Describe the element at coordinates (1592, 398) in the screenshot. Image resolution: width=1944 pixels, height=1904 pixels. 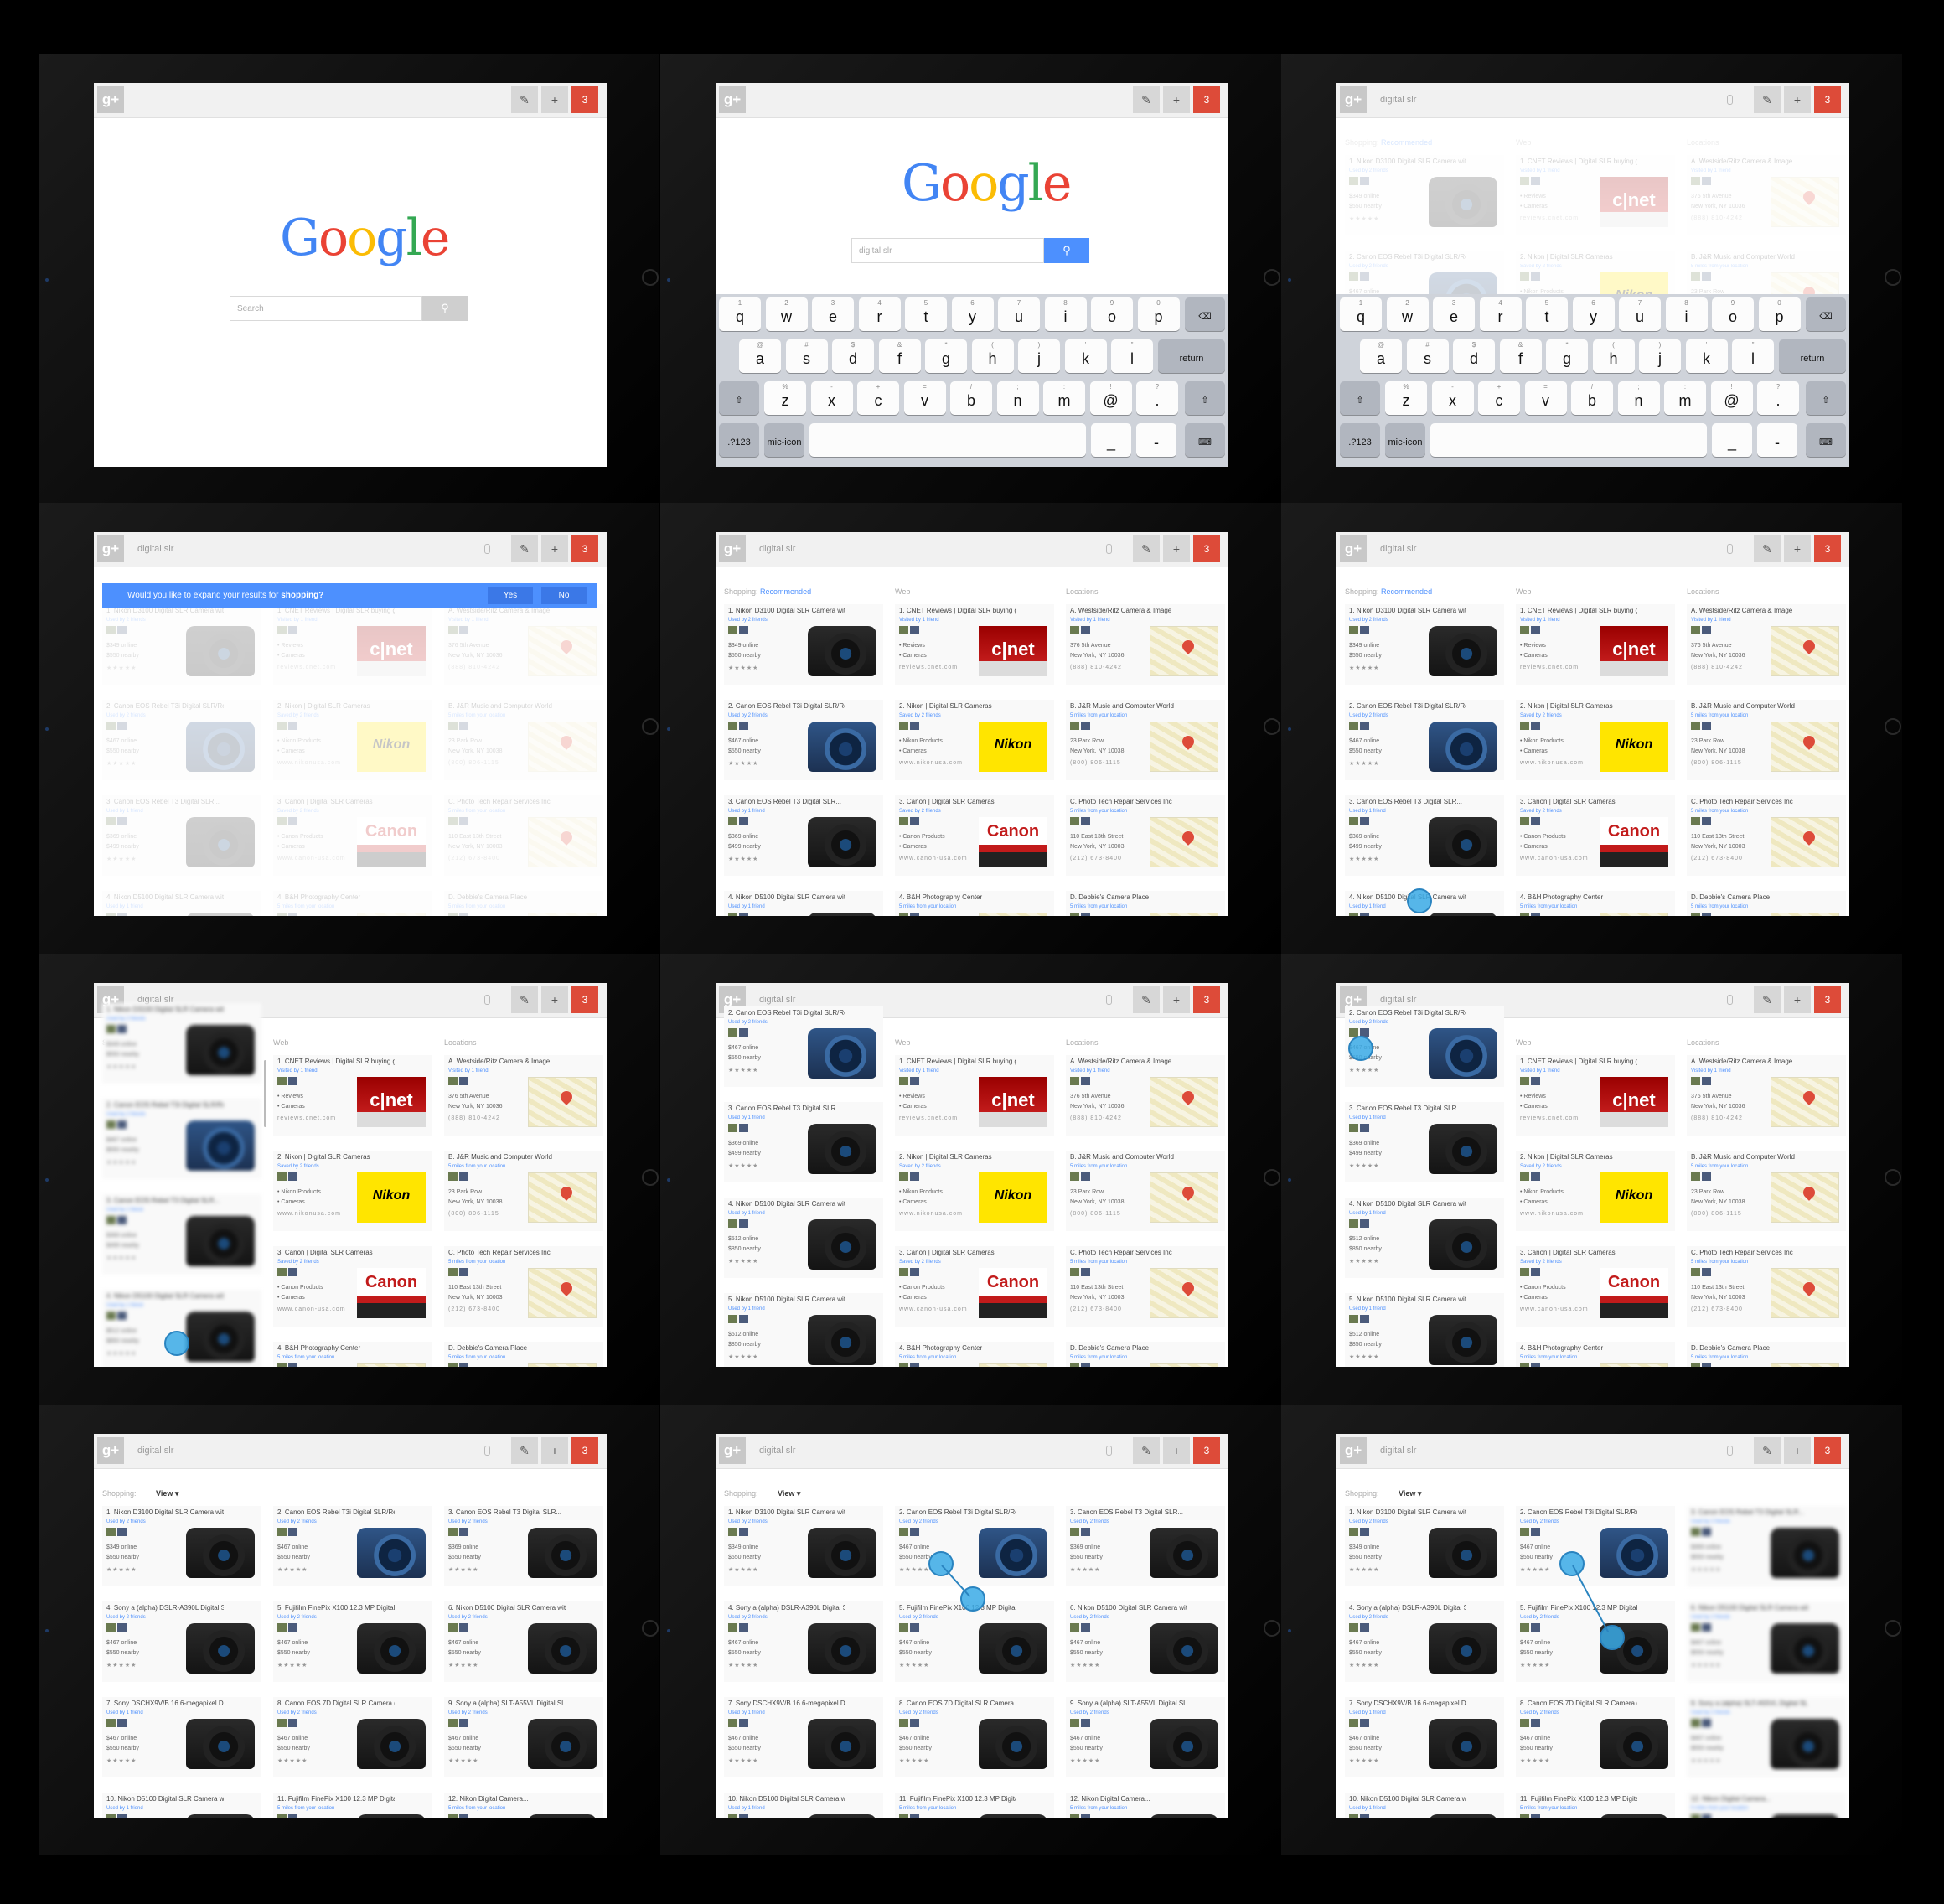
I see `key-b: / b` at that location.